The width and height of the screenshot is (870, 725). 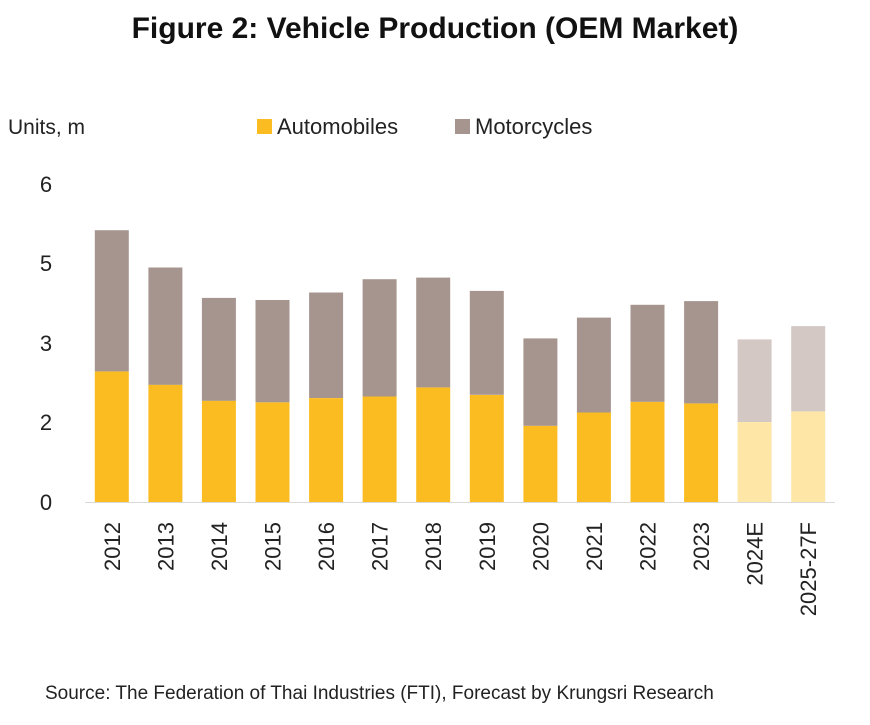 I want to click on x-tick-label: 2014, so click(x=219, y=546).